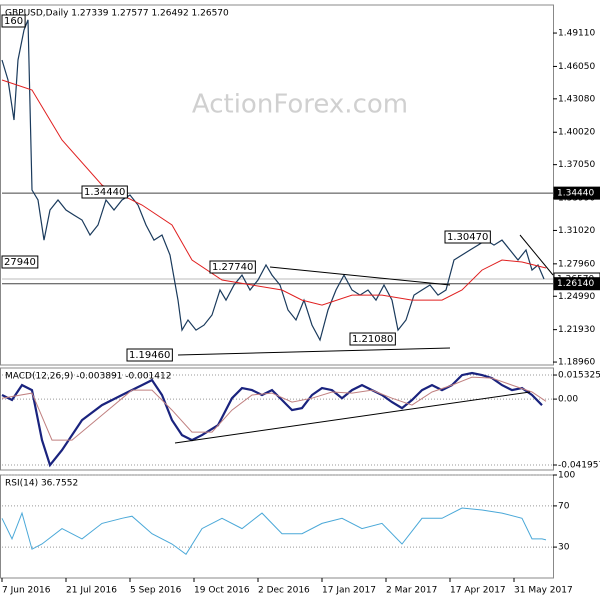 This screenshot has height=600, width=600. What do you see at coordinates (579, 466) in the screenshot?
I see `y-tick-label: -0.041957` at bounding box center [579, 466].